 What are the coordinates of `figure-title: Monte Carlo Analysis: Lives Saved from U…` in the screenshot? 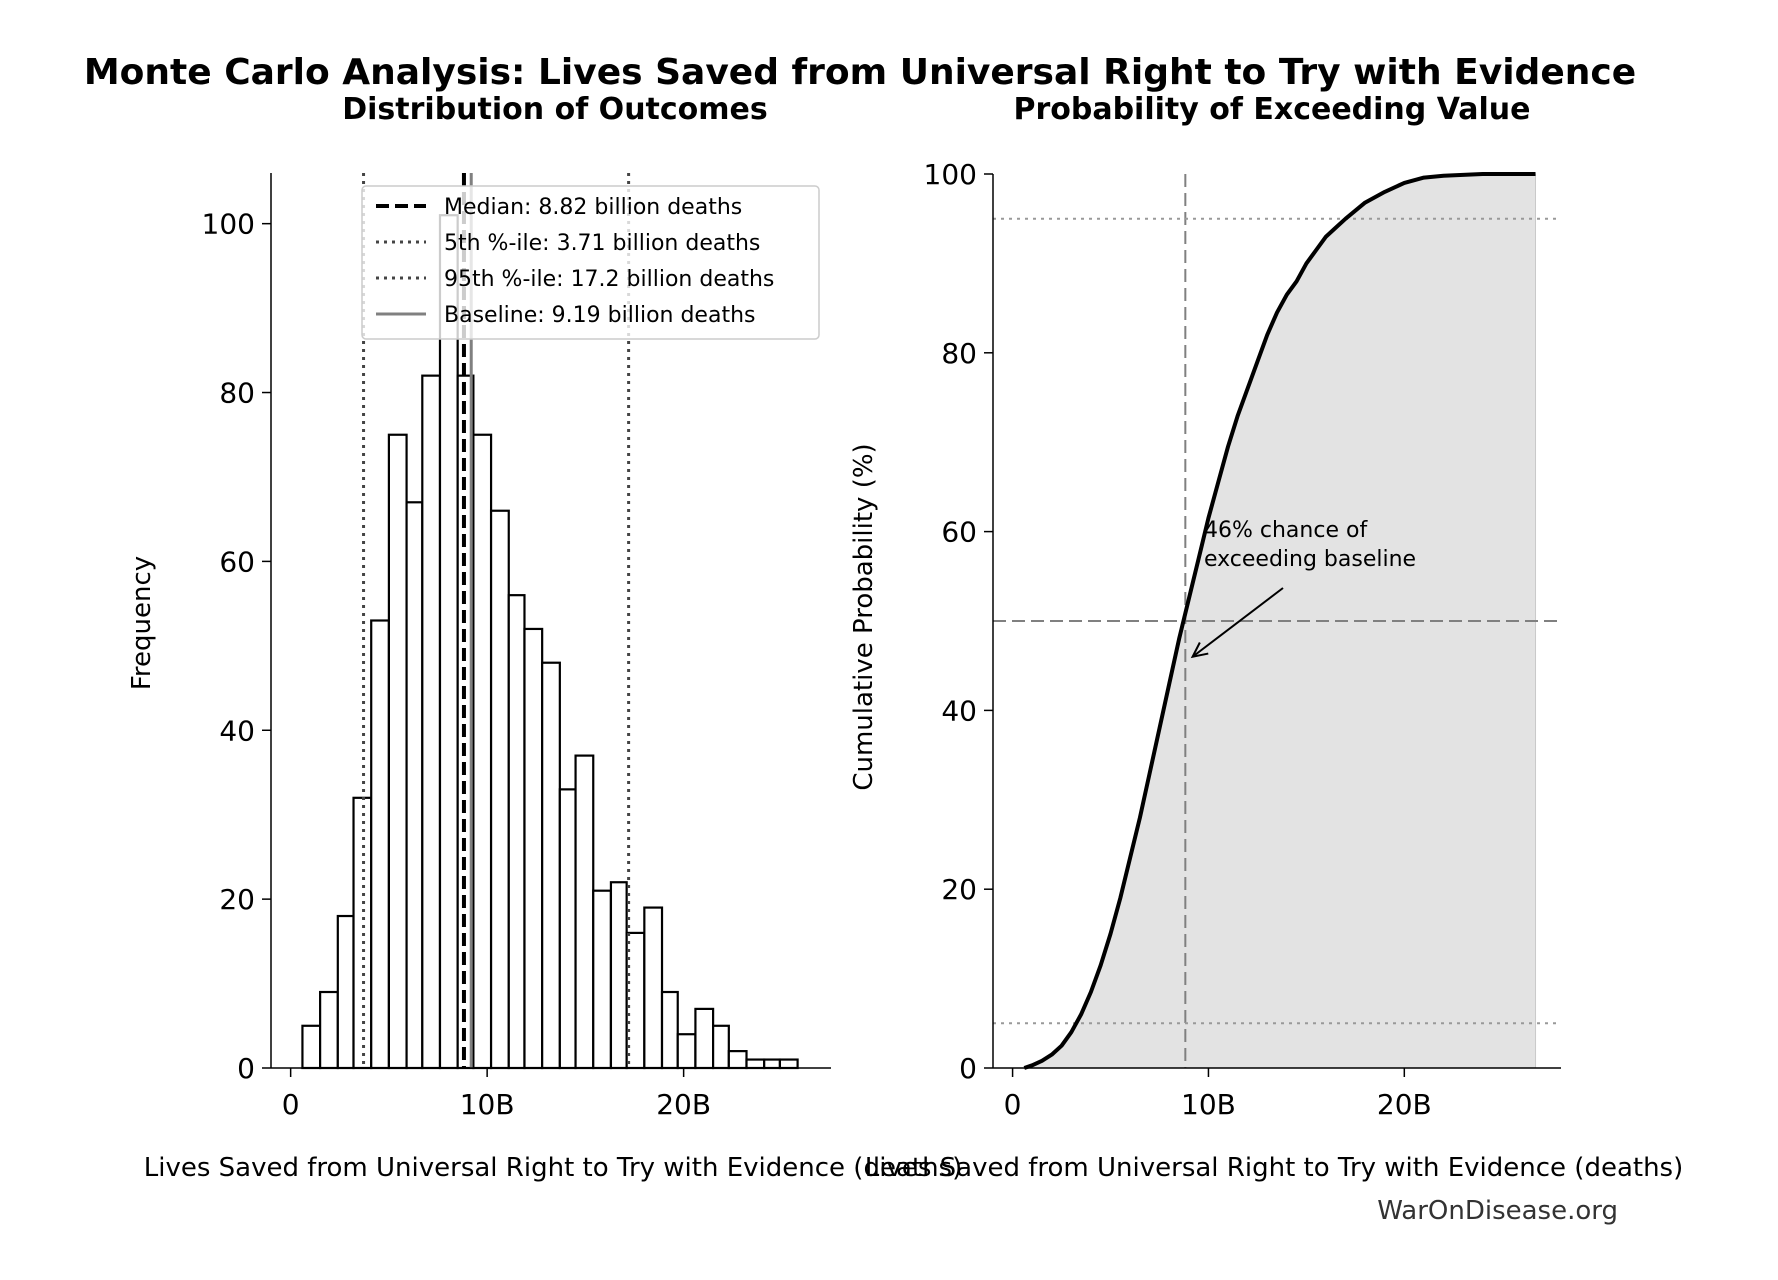 It's located at (860, 72).